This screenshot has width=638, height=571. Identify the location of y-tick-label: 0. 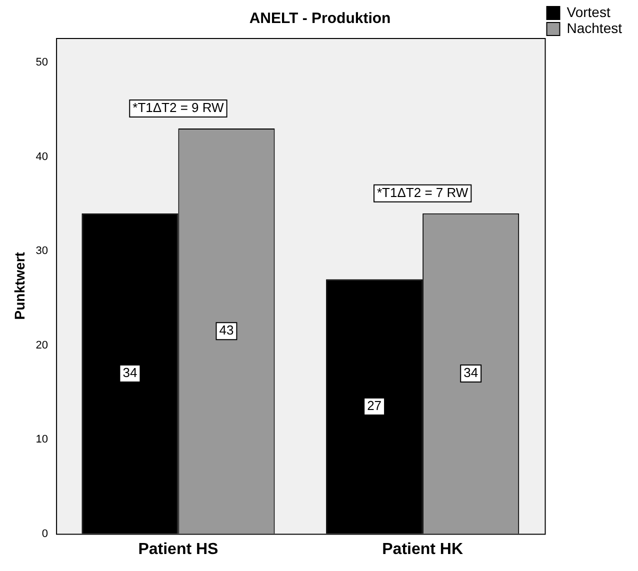
(45, 534).